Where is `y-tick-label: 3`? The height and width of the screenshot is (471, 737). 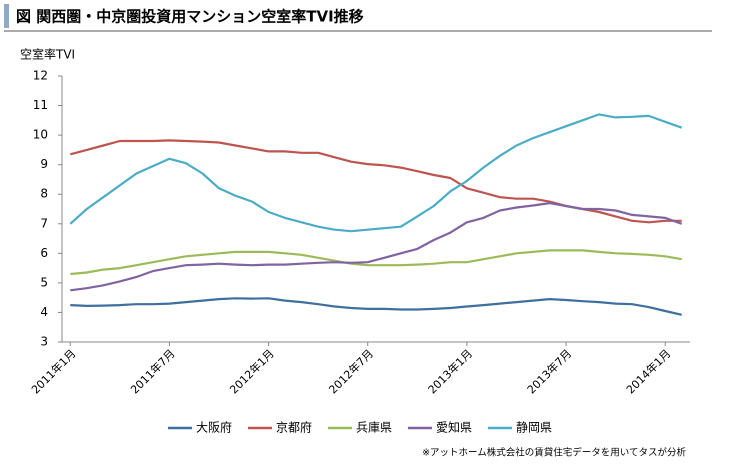
y-tick-label: 3 is located at coordinates (44, 342).